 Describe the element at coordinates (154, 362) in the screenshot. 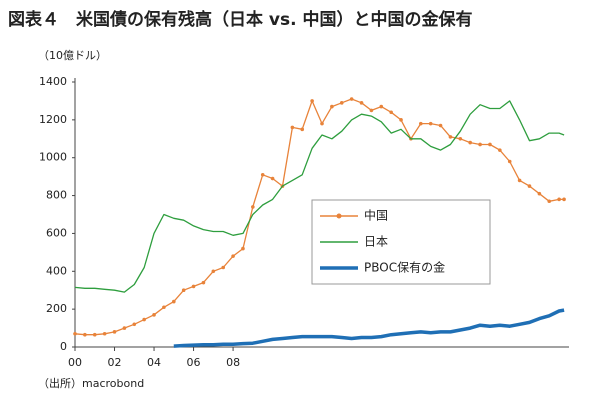

I see `x-tick-label: 04` at that location.